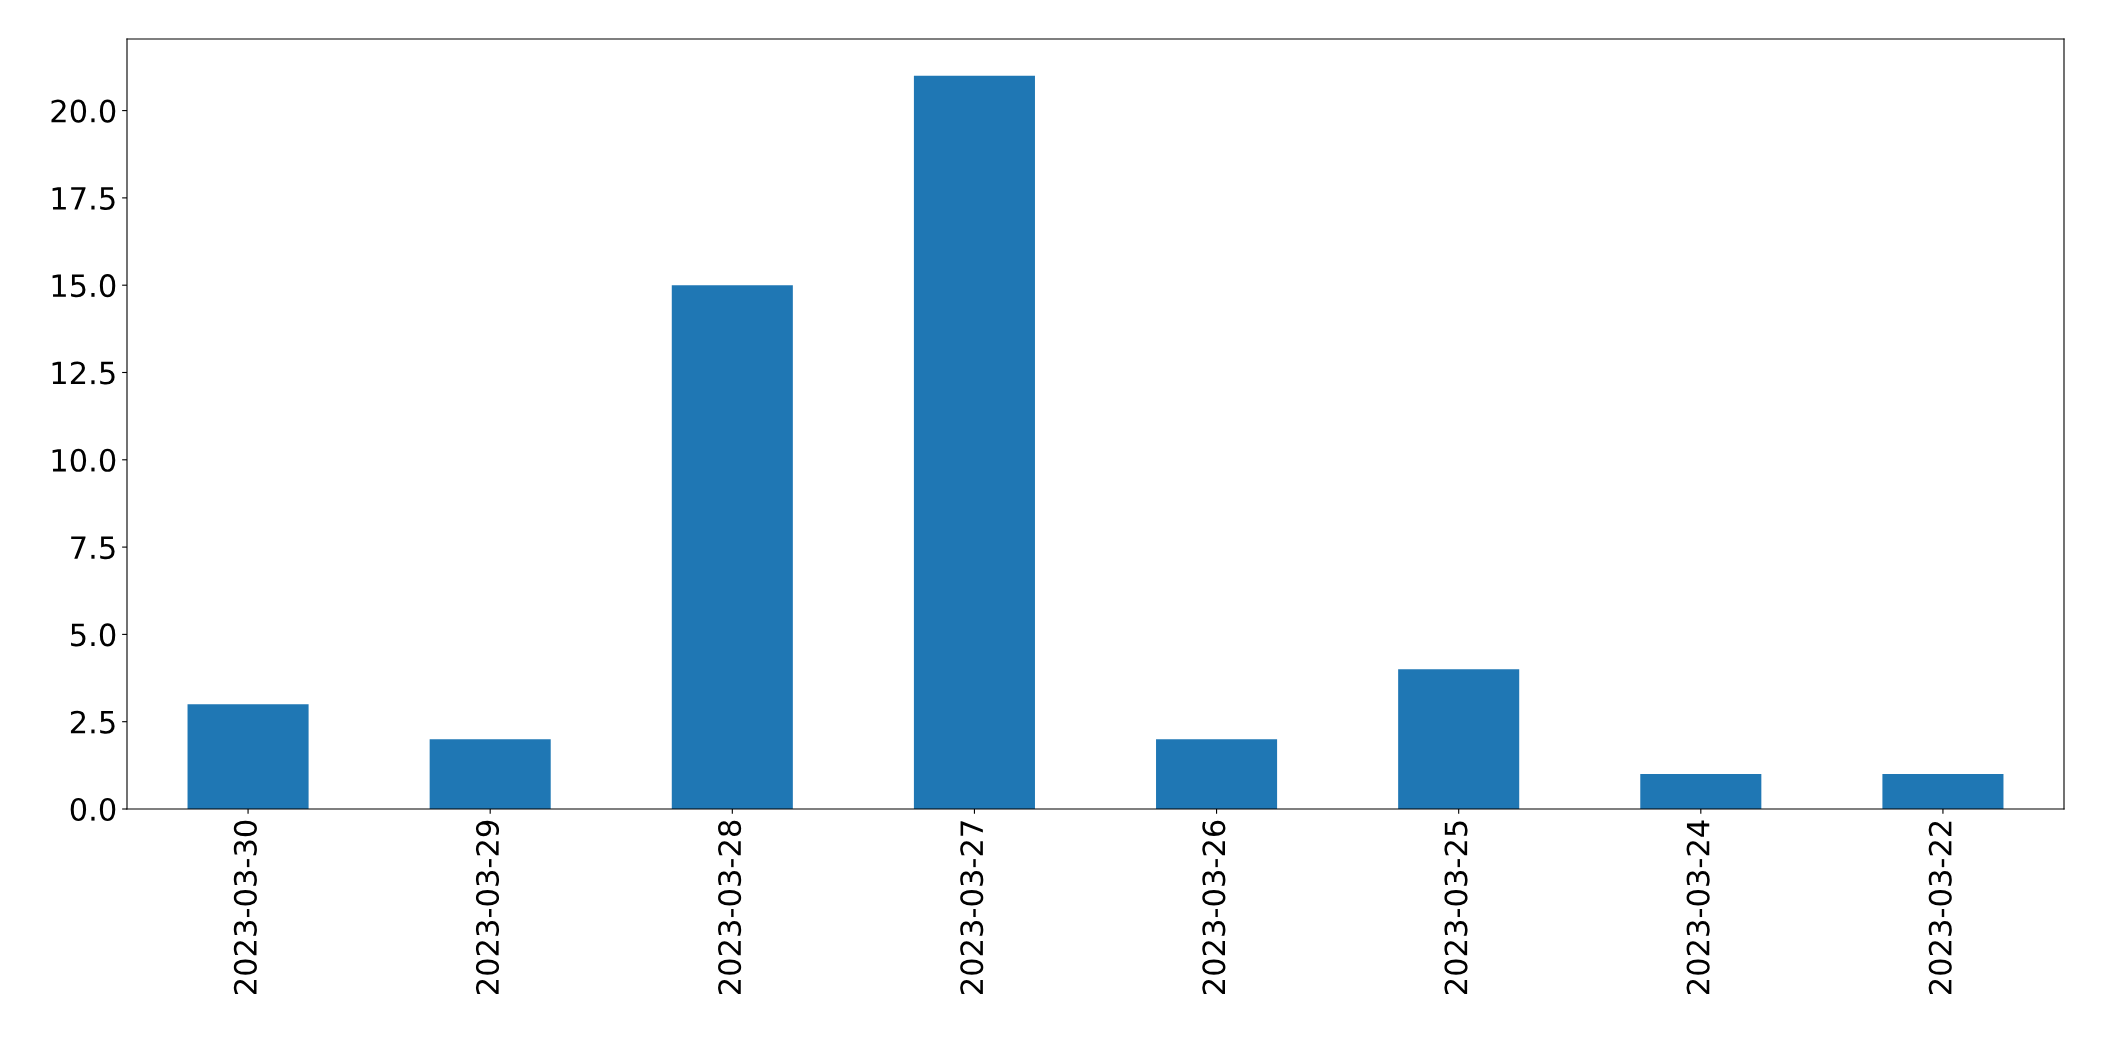 The image size is (2104, 1061). What do you see at coordinates (84, 460) in the screenshot?
I see `y-tick-label: 10.0` at bounding box center [84, 460].